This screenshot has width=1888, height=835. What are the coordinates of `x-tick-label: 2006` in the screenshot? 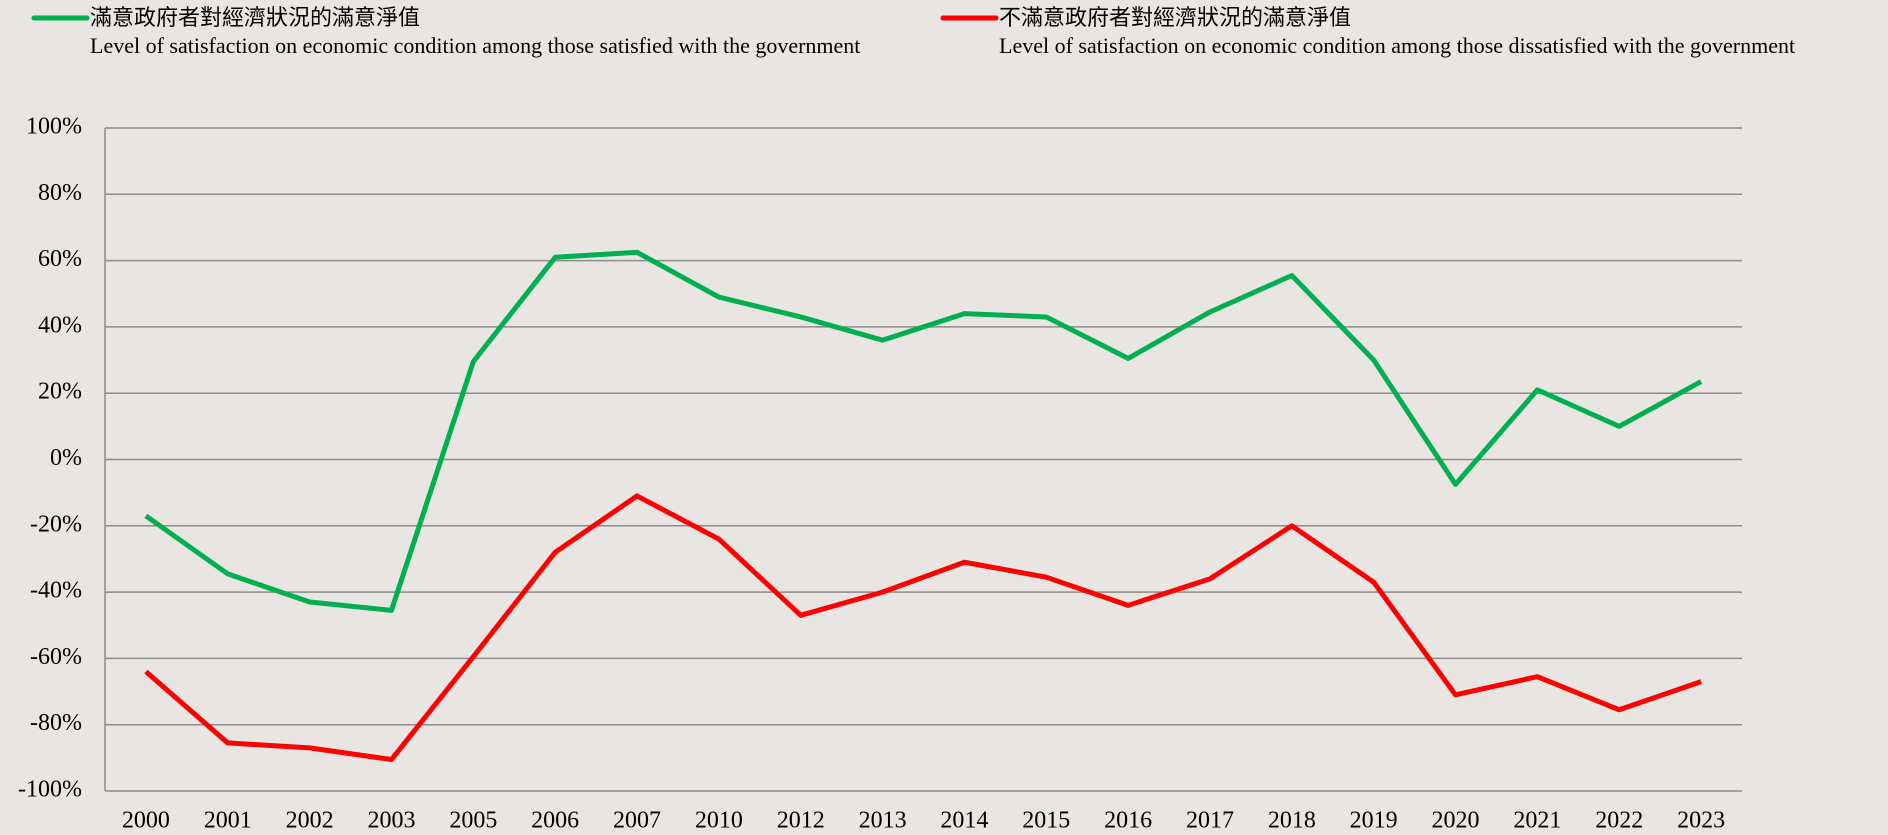 It's located at (555, 821).